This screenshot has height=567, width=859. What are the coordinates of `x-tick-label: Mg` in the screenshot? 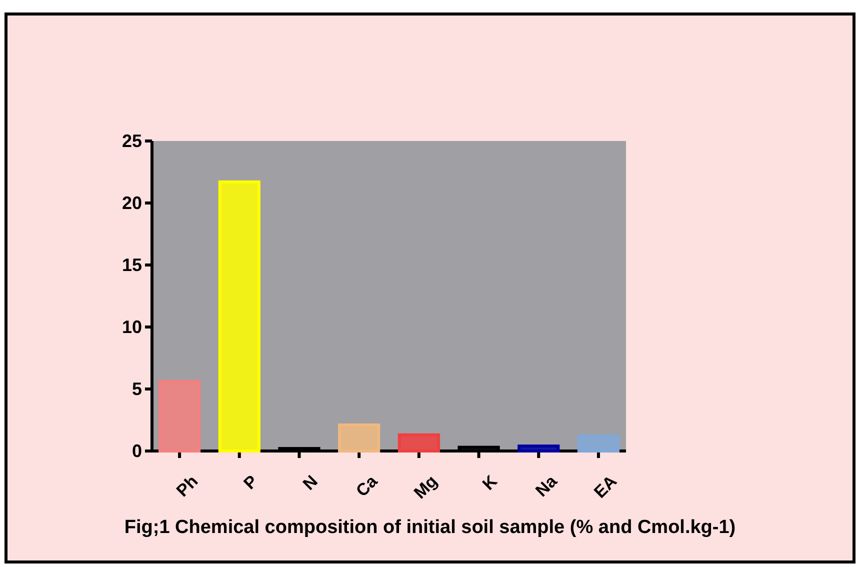 It's located at (426, 487).